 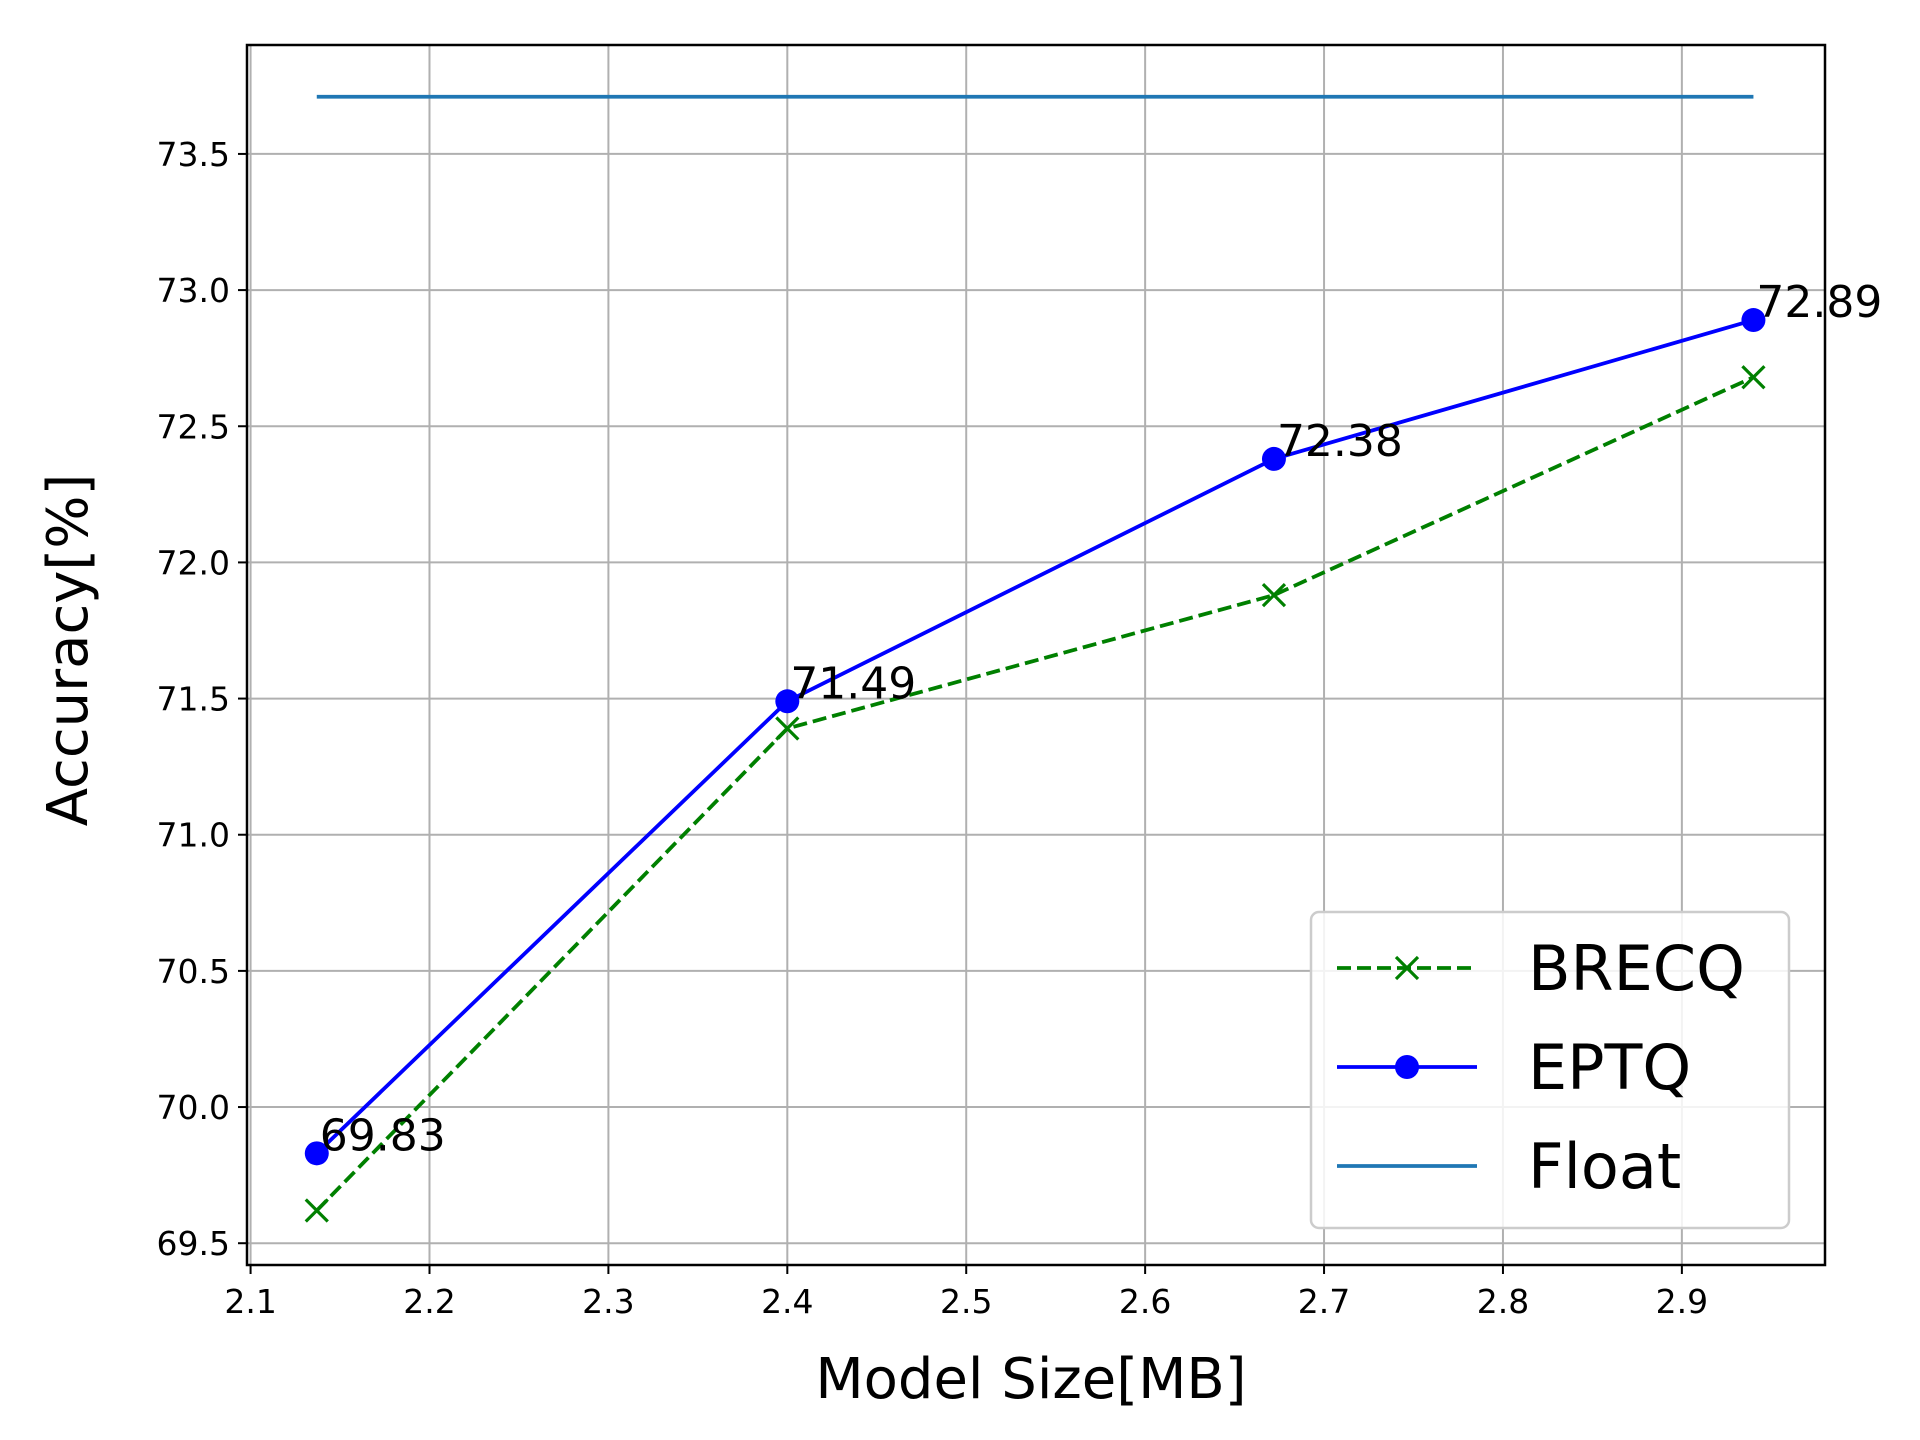 I want to click on legend-item-eptq: EPTQ, so click(x=1514, y=1067).